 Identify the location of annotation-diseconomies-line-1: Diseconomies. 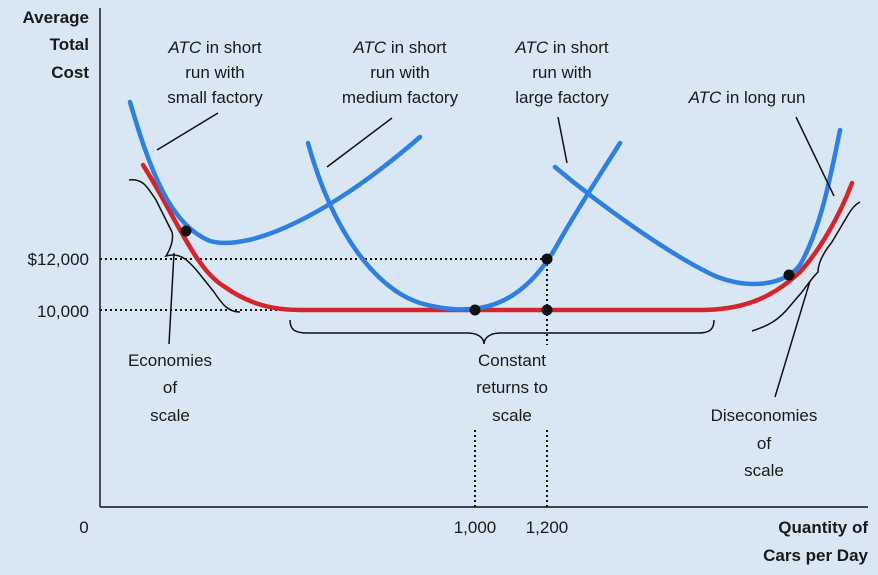
(764, 415).